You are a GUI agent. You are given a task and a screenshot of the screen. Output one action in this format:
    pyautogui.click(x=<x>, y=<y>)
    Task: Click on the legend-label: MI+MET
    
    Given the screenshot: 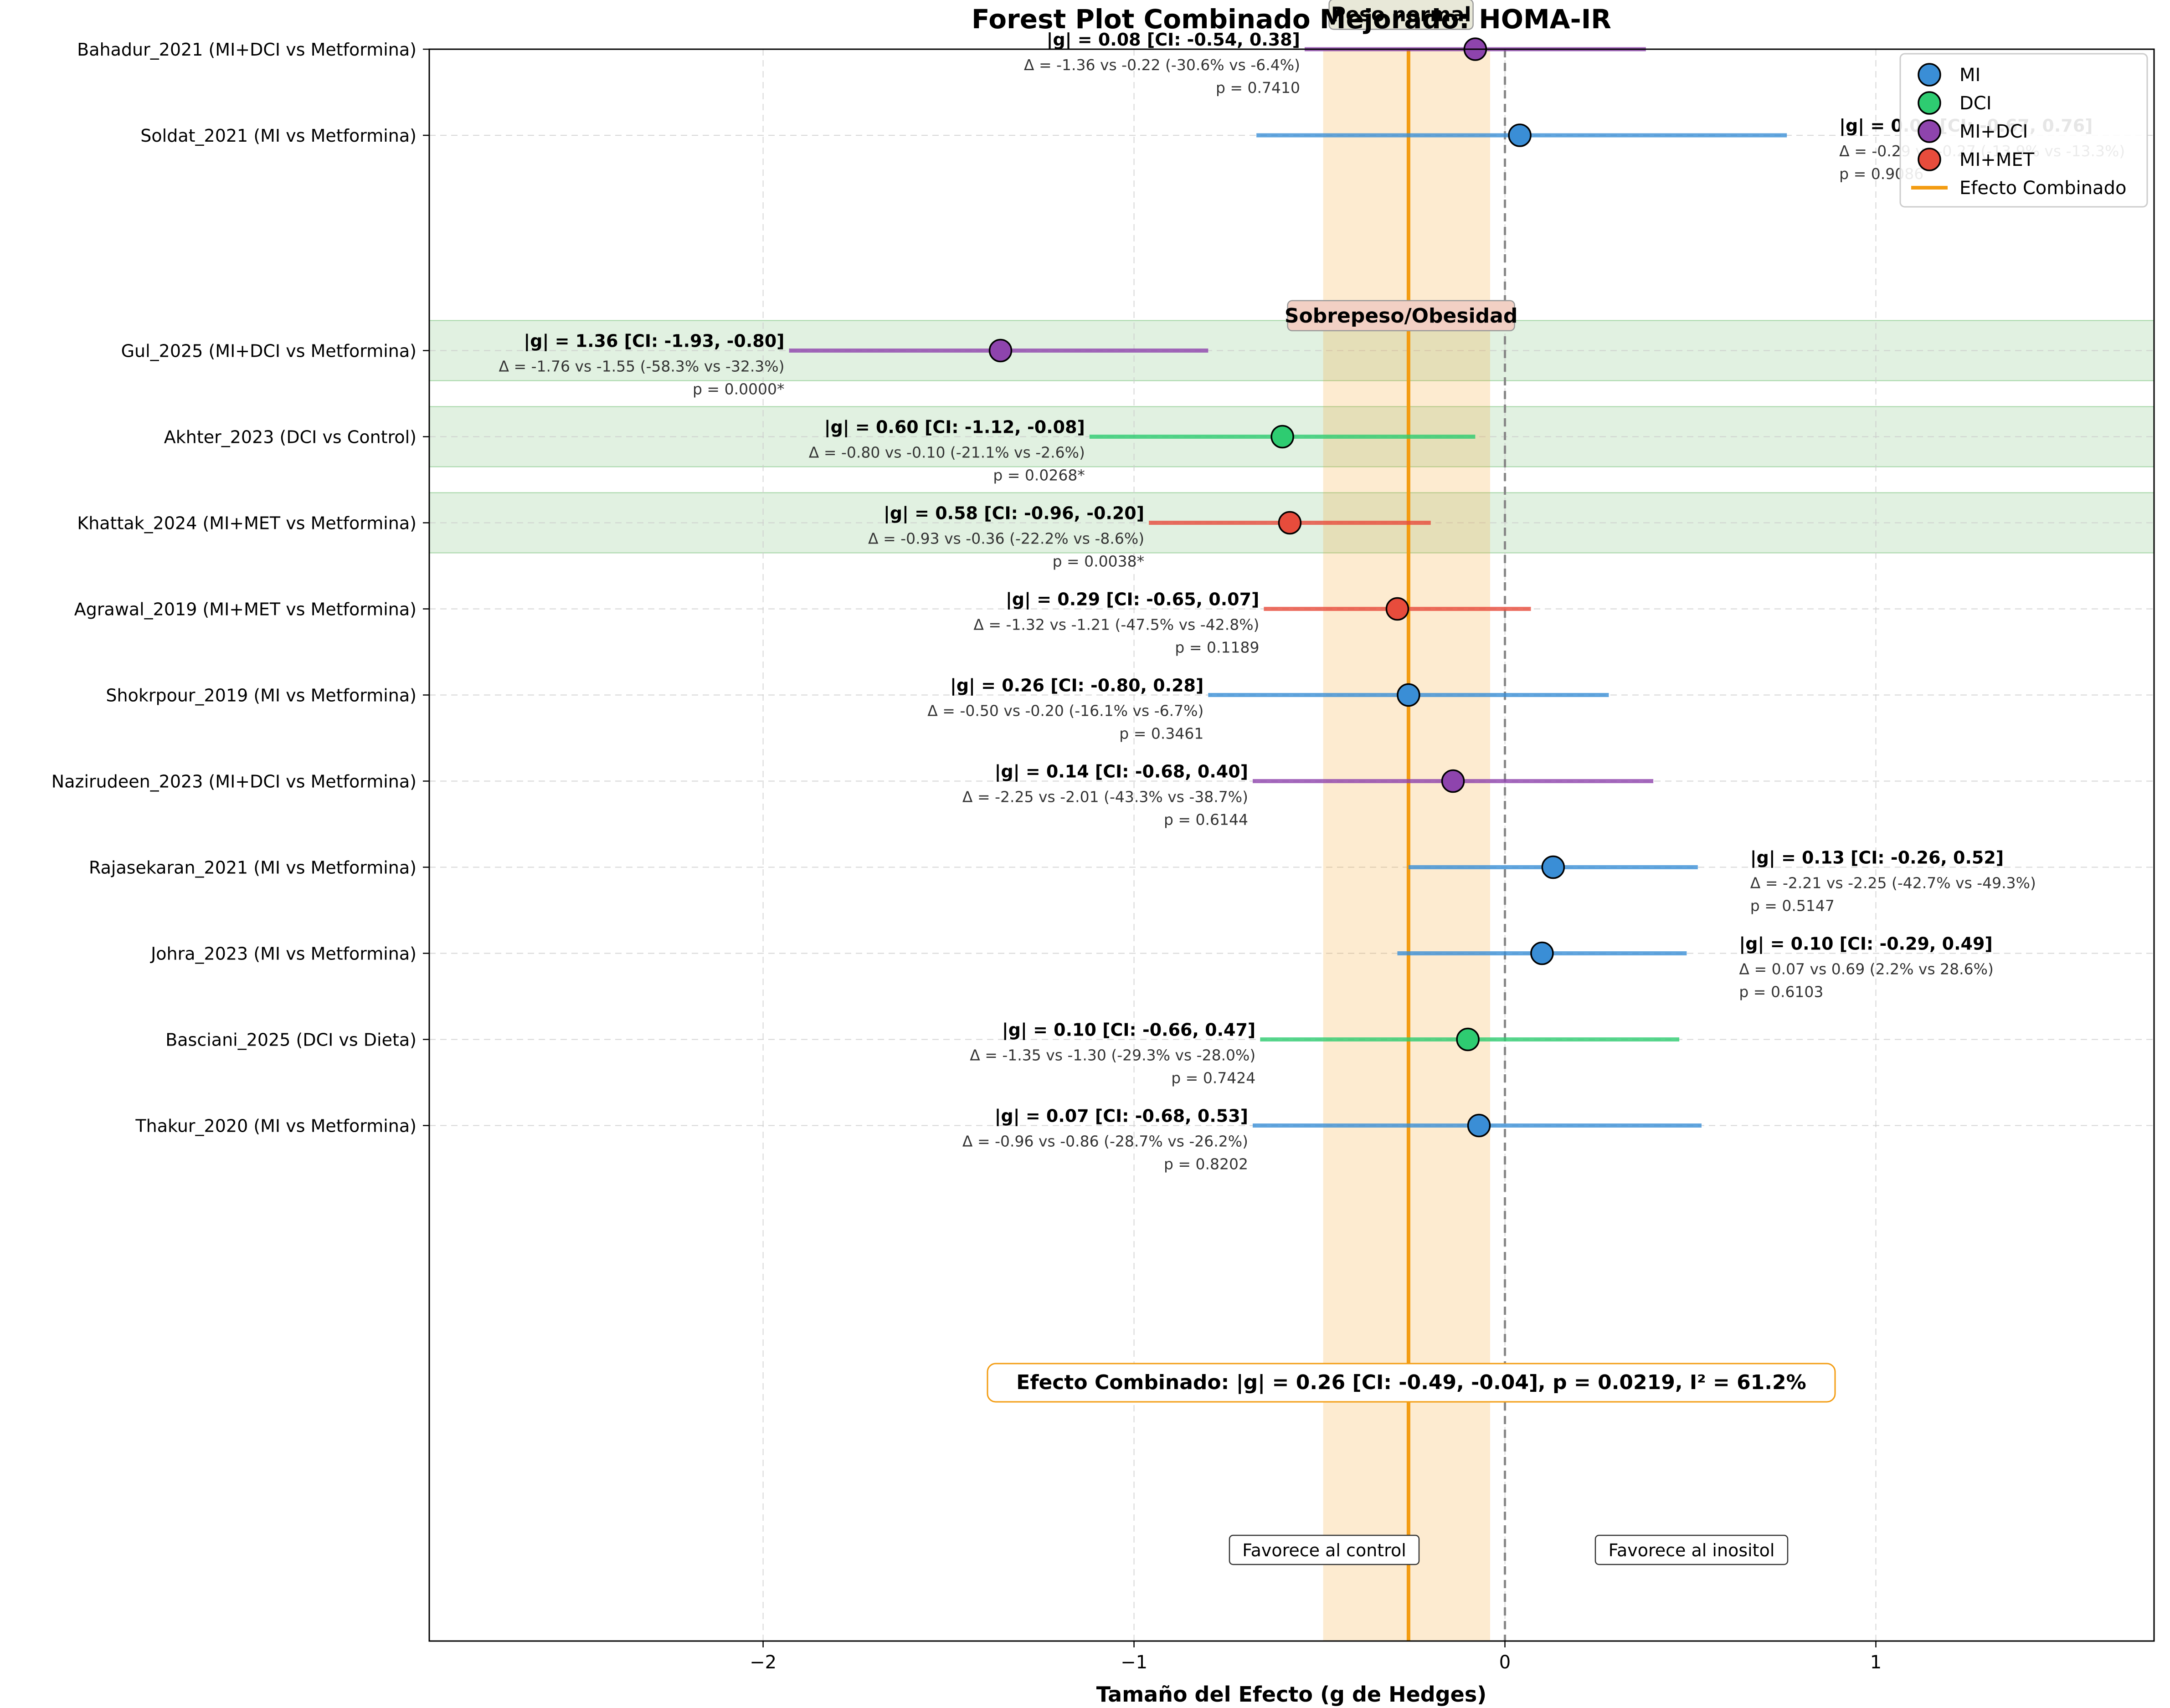 What is the action you would take?
    pyautogui.click(x=1997, y=159)
    